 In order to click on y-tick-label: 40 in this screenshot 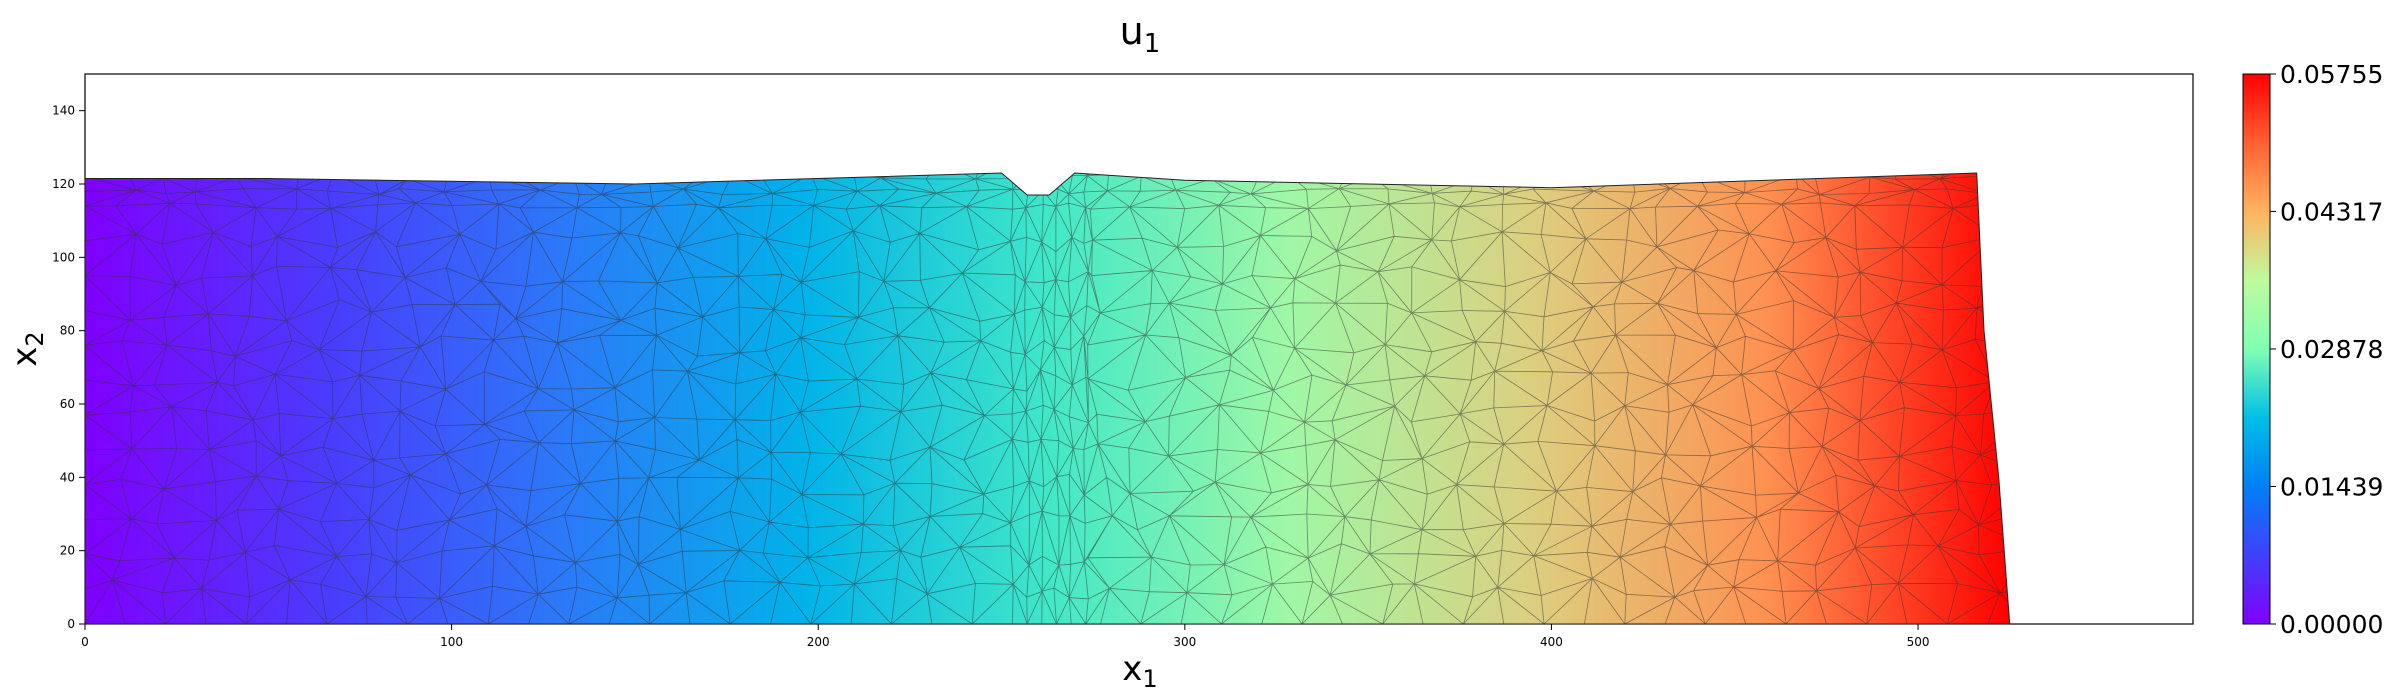, I will do `click(67, 477)`.